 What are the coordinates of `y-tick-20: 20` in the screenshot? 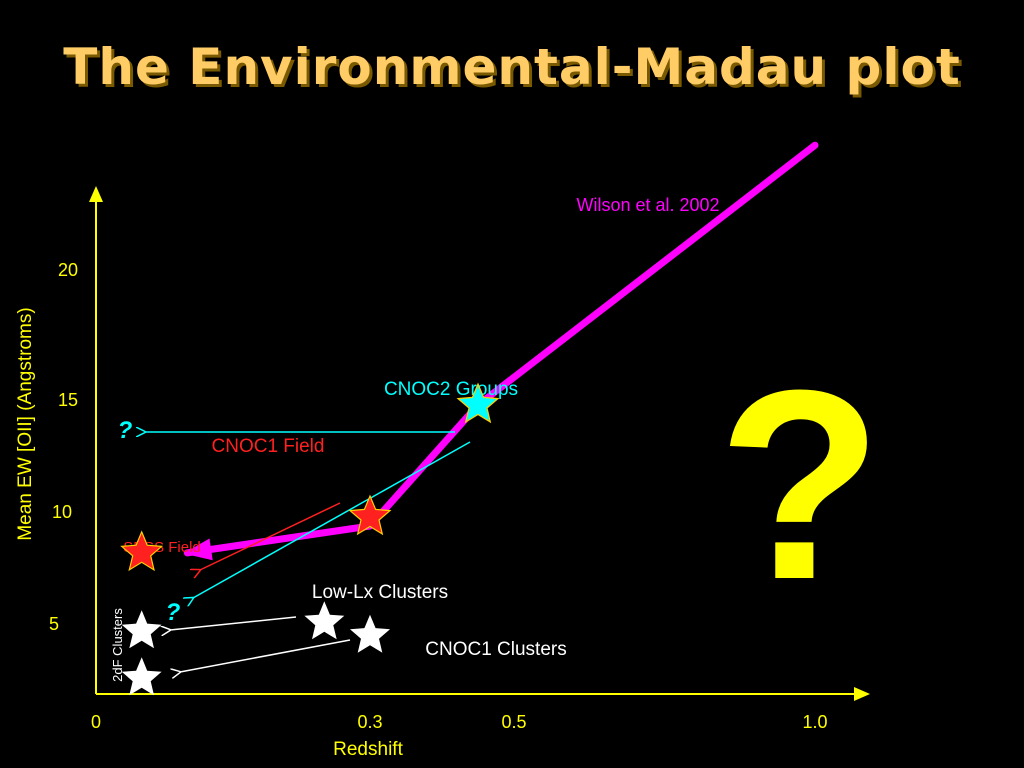 It's located at (68, 270).